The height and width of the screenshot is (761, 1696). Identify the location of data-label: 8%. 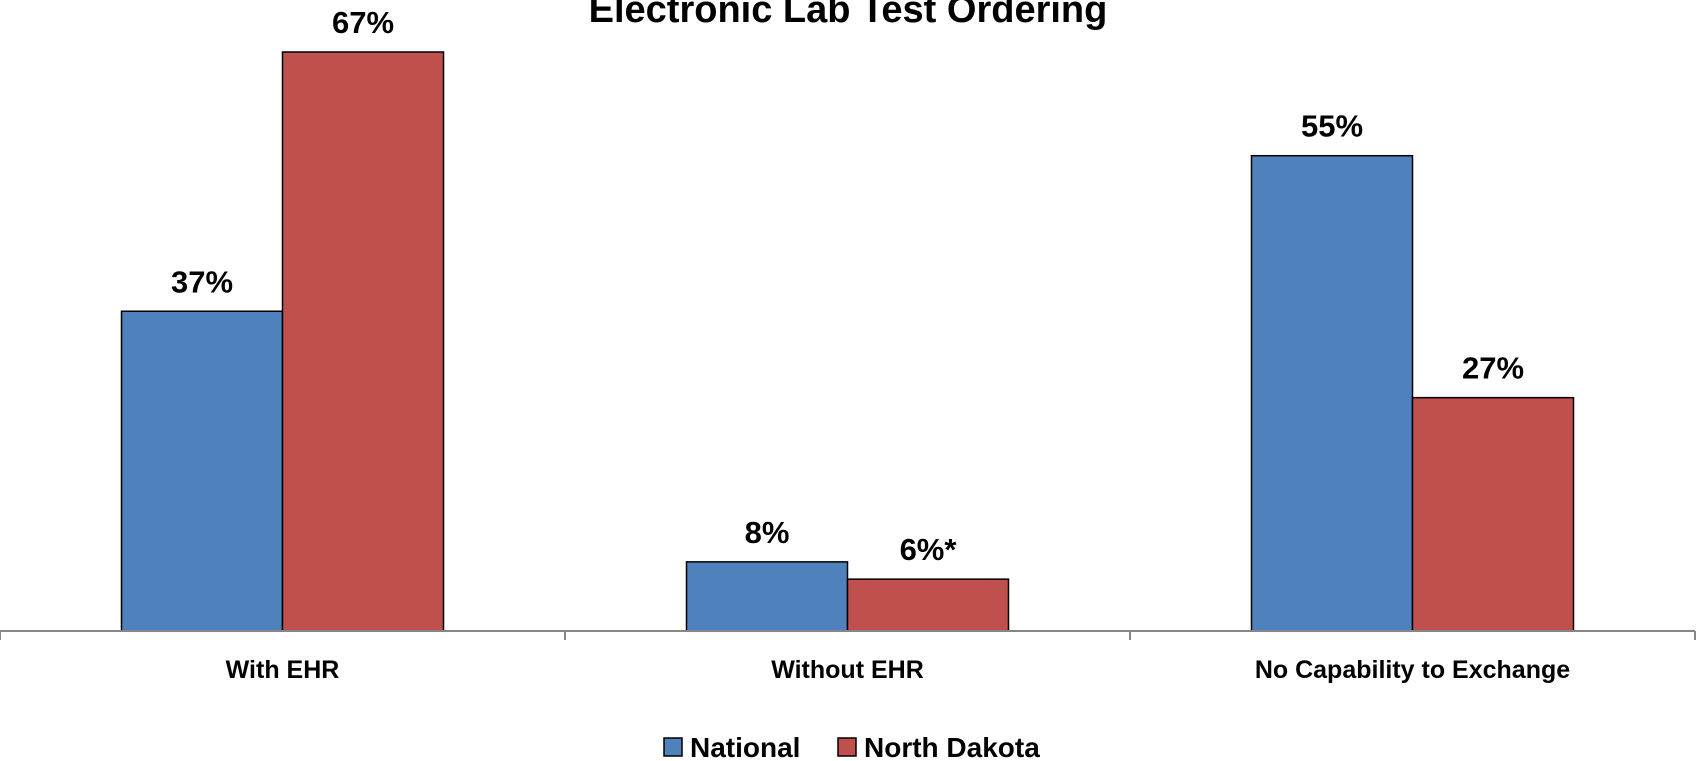
(767, 532).